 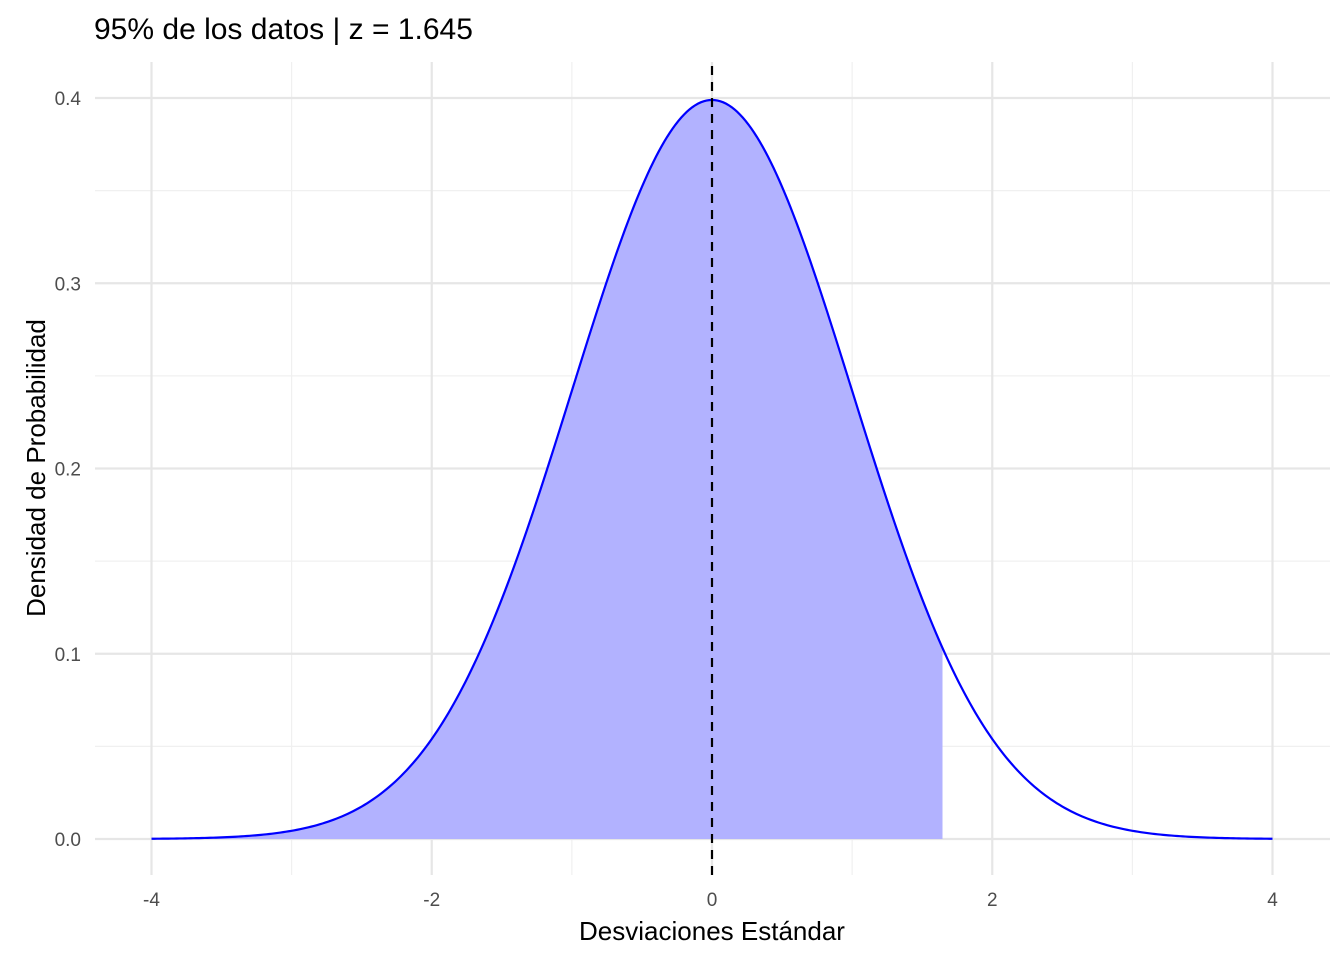 I want to click on y-tick-label: 0.2, so click(x=68, y=470).